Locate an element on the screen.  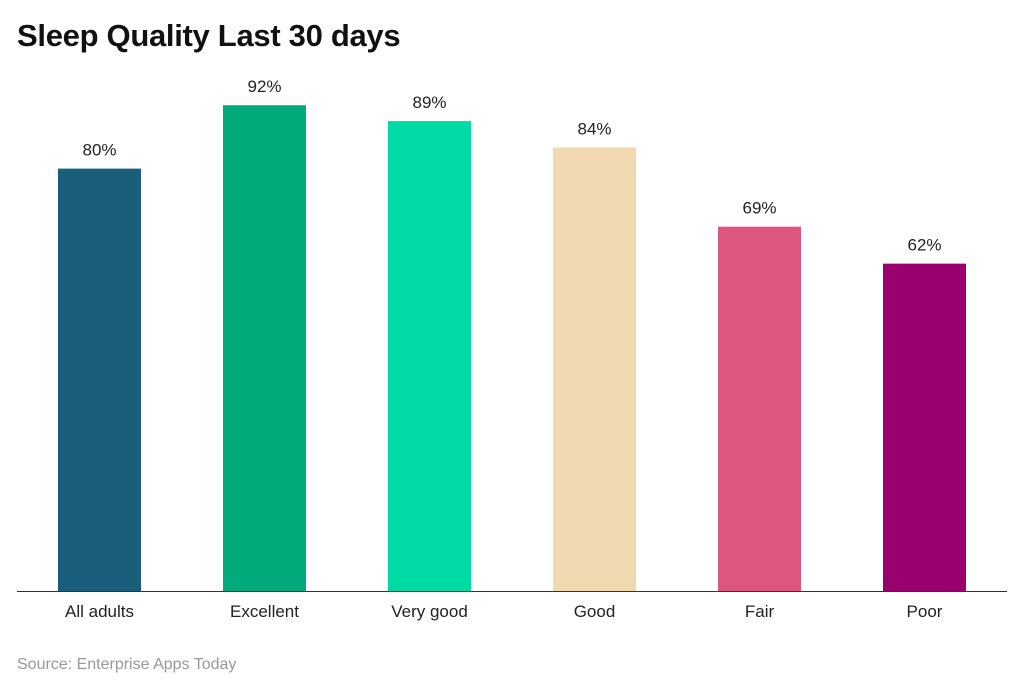
chart-title: Sleep Quality Last 30 days is located at coordinates (209, 35).